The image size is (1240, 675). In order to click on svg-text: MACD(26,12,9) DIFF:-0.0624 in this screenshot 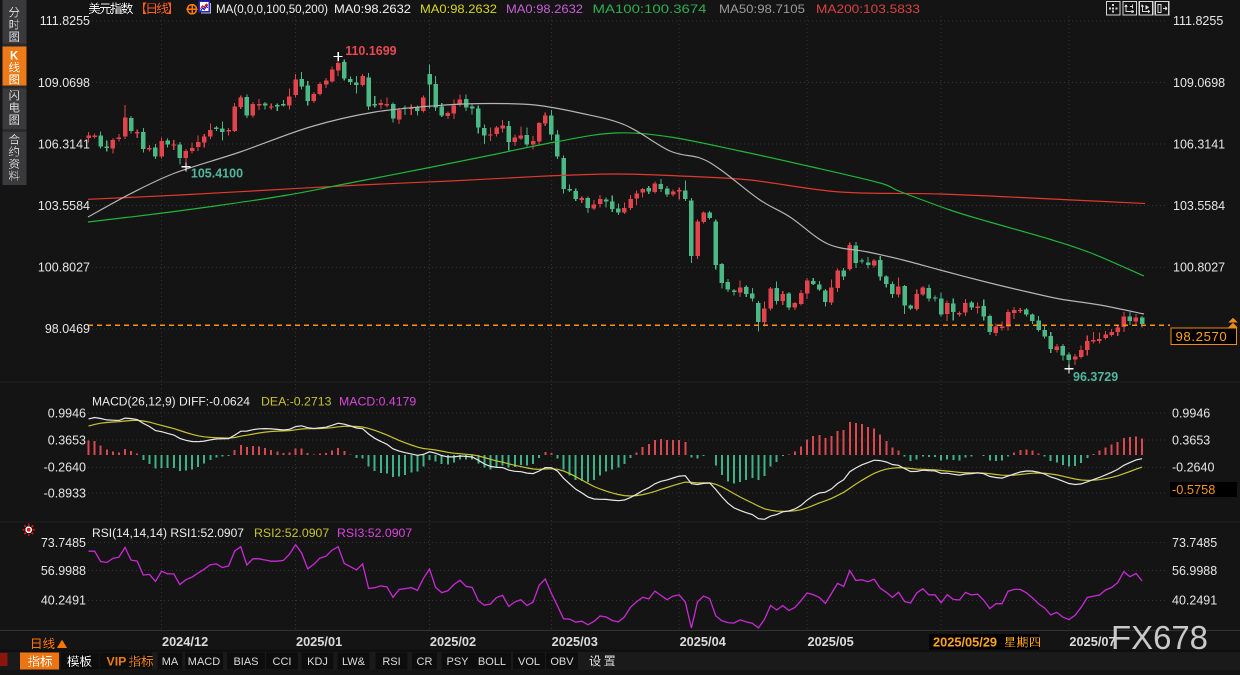, I will do `click(171, 402)`.